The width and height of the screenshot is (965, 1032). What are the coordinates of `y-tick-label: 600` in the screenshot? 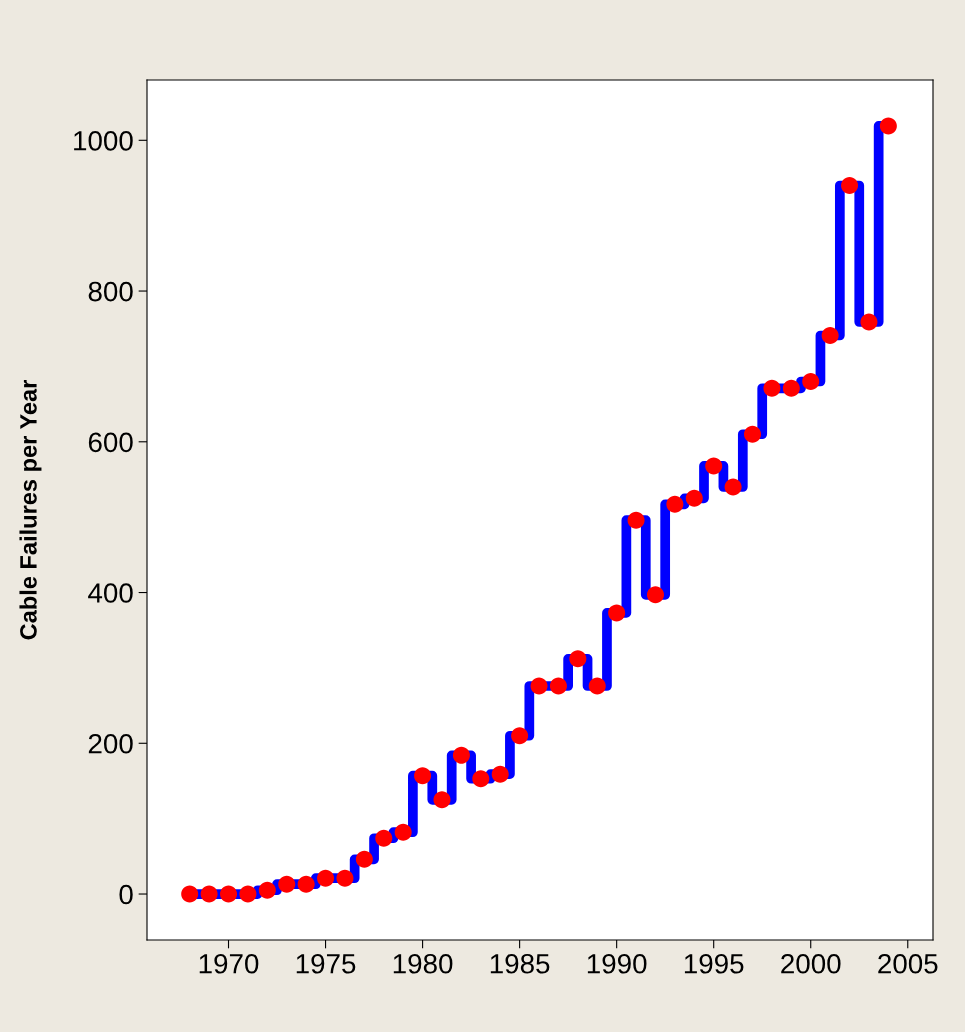 It's located at (110, 442).